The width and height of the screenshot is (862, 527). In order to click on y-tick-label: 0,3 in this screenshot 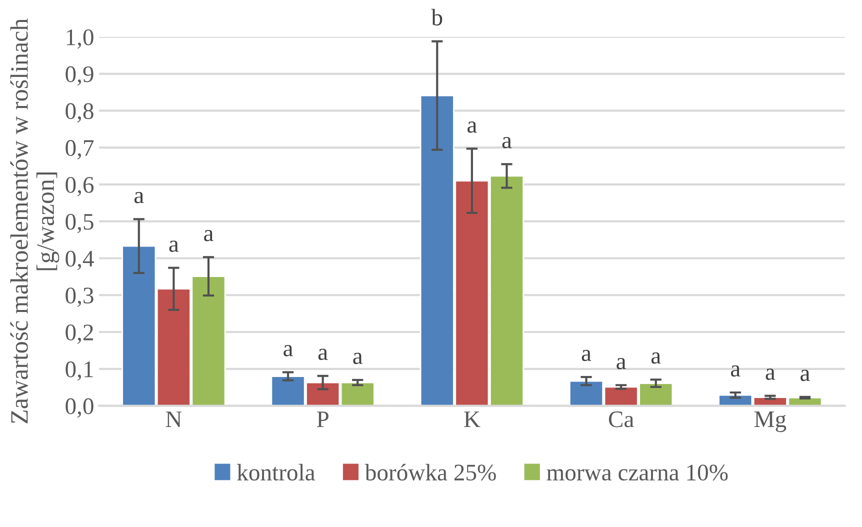, I will do `click(80, 297)`.